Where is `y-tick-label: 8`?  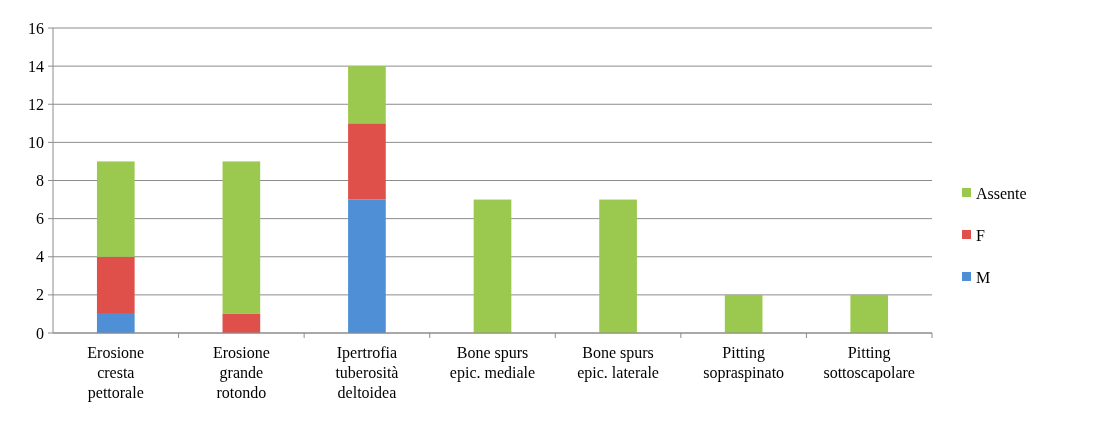 y-tick-label: 8 is located at coordinates (40, 181).